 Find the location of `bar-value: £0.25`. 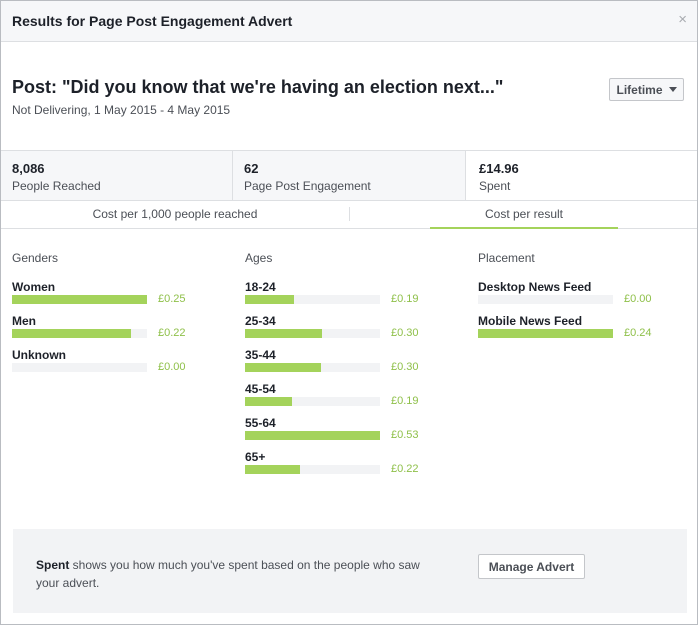

bar-value: £0.25 is located at coordinates (172, 299).